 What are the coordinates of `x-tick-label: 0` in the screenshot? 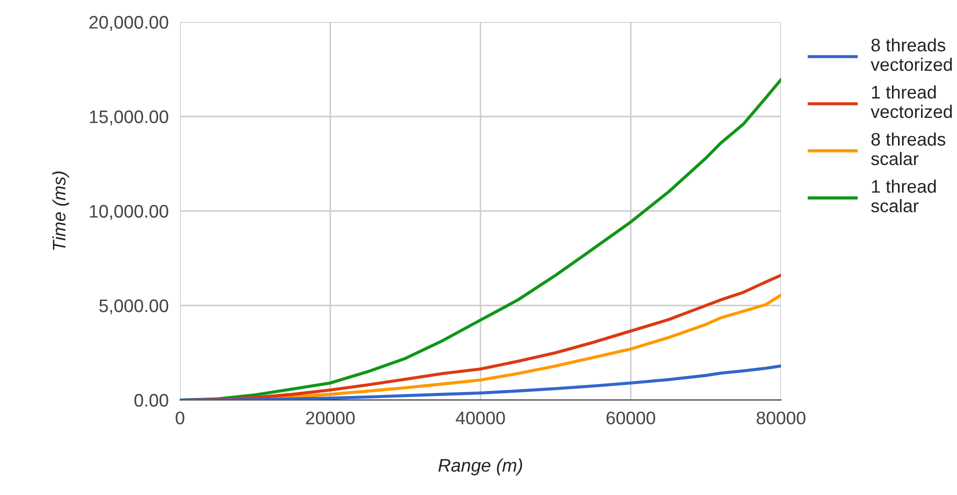 It's located at (180, 418).